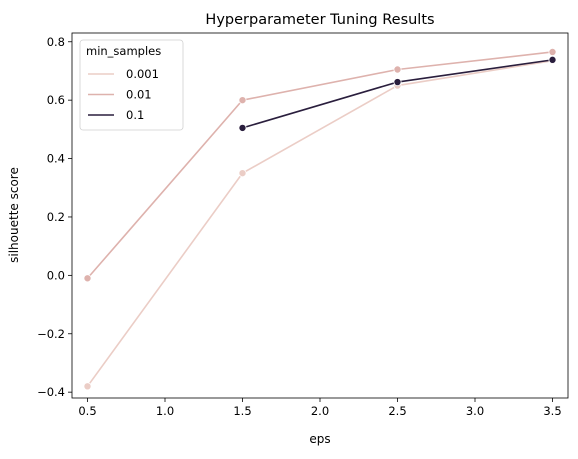  What do you see at coordinates (319, 20) in the screenshot?
I see `chart-title: Hyperparameter Tuning Results` at bounding box center [319, 20].